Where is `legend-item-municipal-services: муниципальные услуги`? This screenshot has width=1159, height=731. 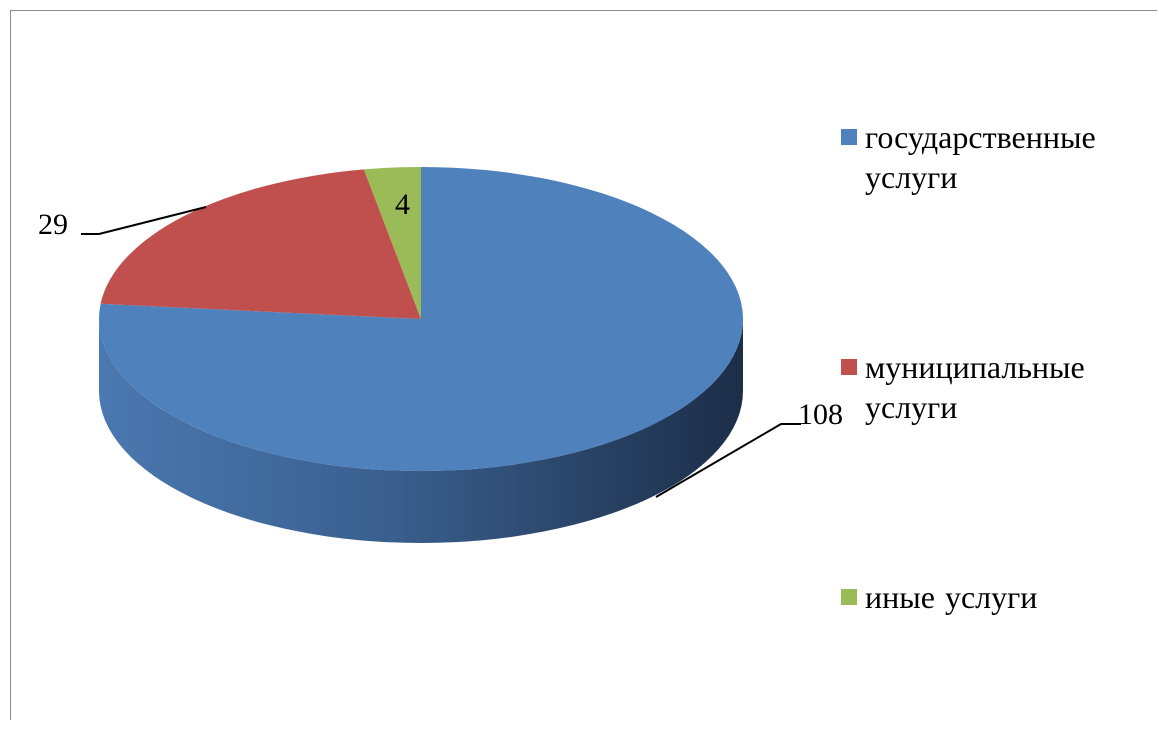
legend-item-municipal-services: муниципальные услуги is located at coordinates (996, 387).